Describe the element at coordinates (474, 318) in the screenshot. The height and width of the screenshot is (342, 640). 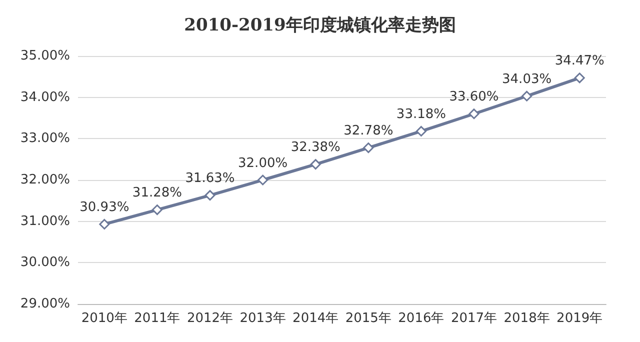
I see `x-tick-label: 2017年` at that location.